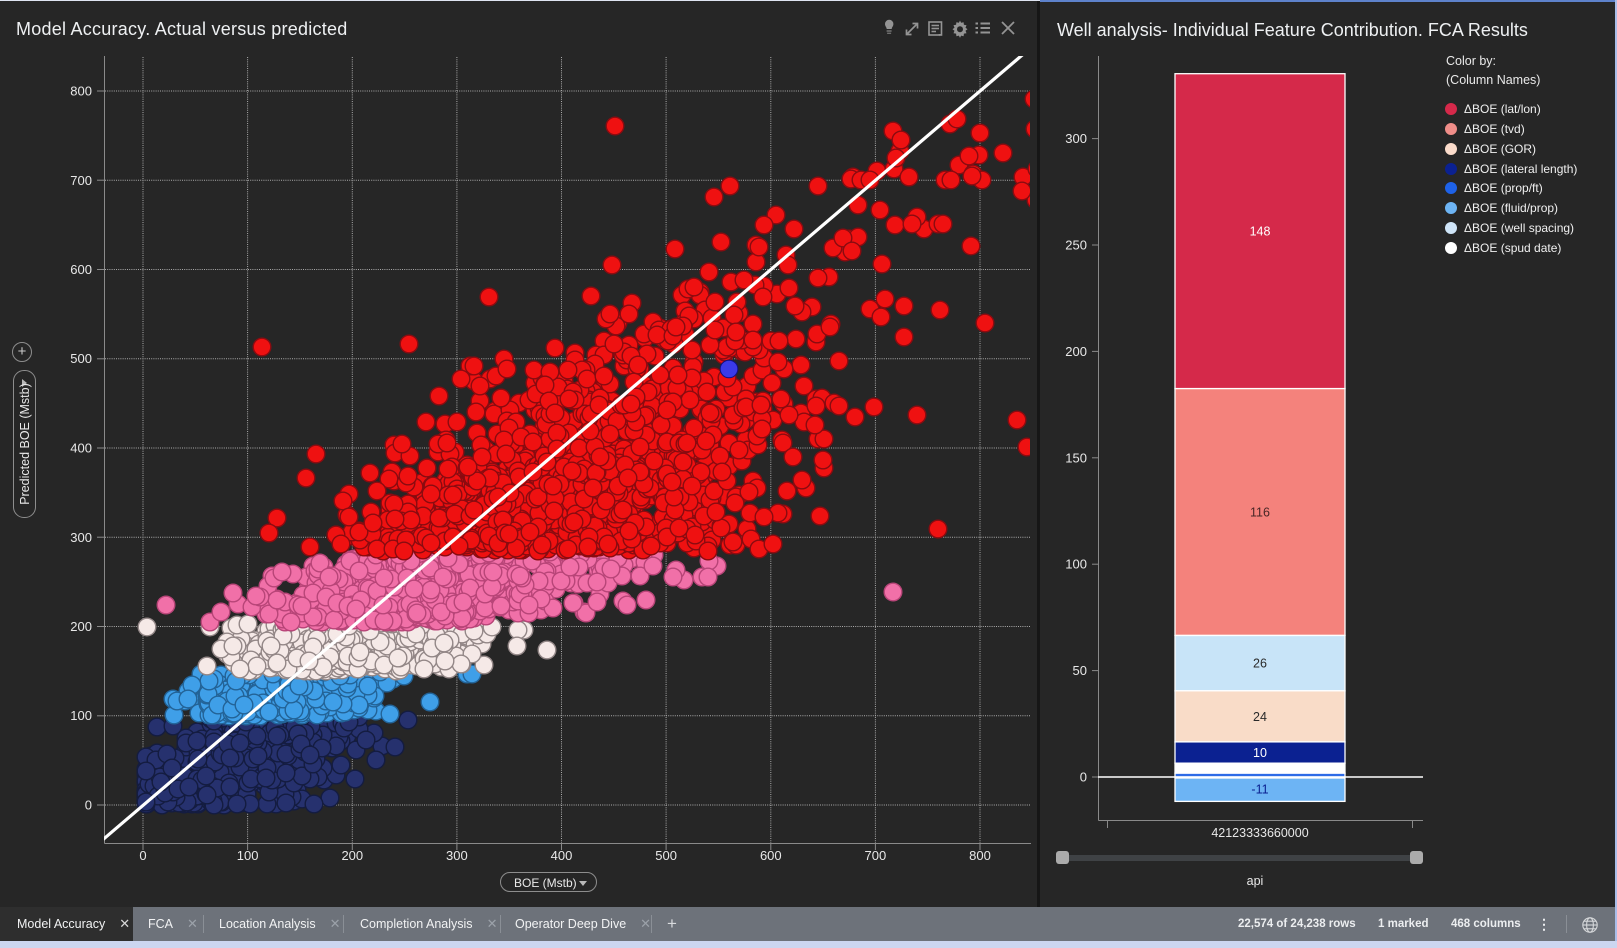  What do you see at coordinates (1260, 664) in the screenshot?
I see `svg-text: 26` at bounding box center [1260, 664].